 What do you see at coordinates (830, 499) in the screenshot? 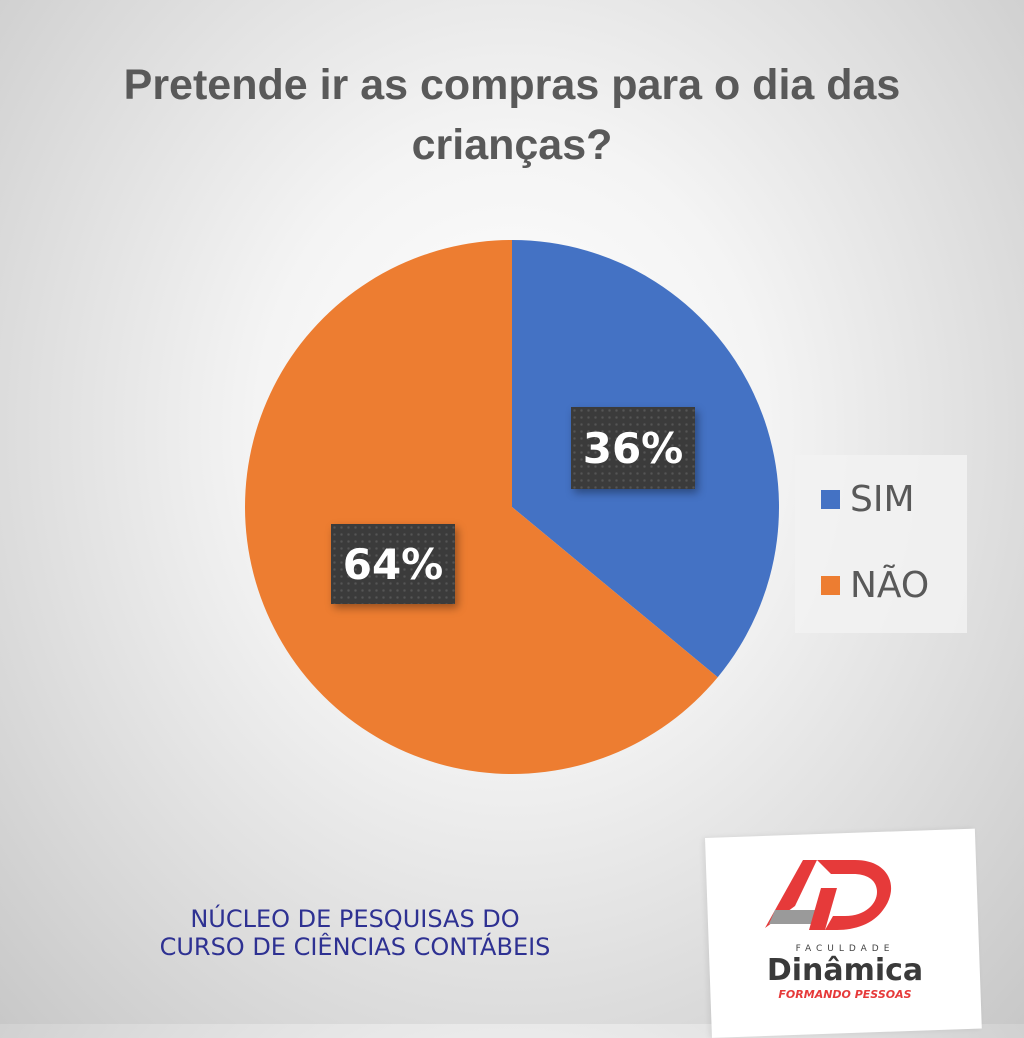
I see `legend-swatch-sim` at bounding box center [830, 499].